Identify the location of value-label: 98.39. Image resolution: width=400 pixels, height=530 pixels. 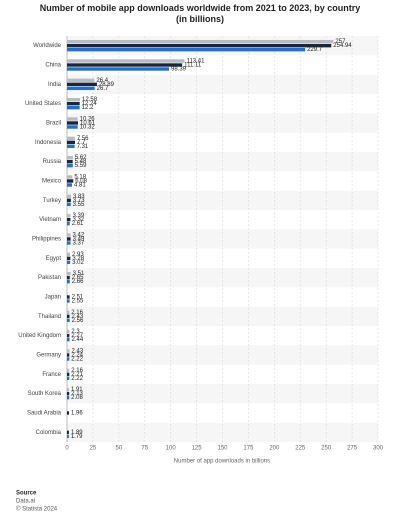
(179, 70).